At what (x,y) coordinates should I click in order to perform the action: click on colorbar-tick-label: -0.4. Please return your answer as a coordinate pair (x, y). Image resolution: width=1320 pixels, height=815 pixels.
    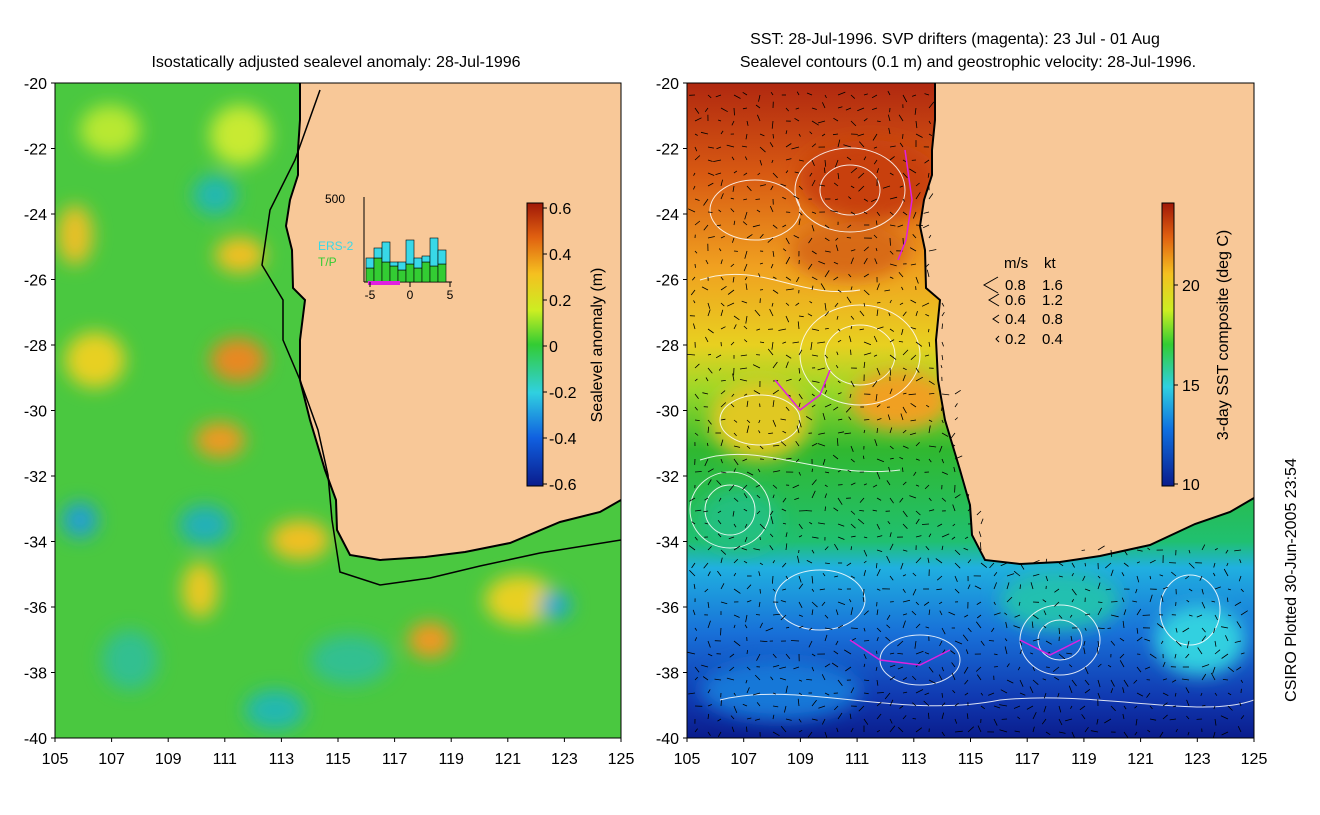
    Looking at the image, I should click on (563, 439).